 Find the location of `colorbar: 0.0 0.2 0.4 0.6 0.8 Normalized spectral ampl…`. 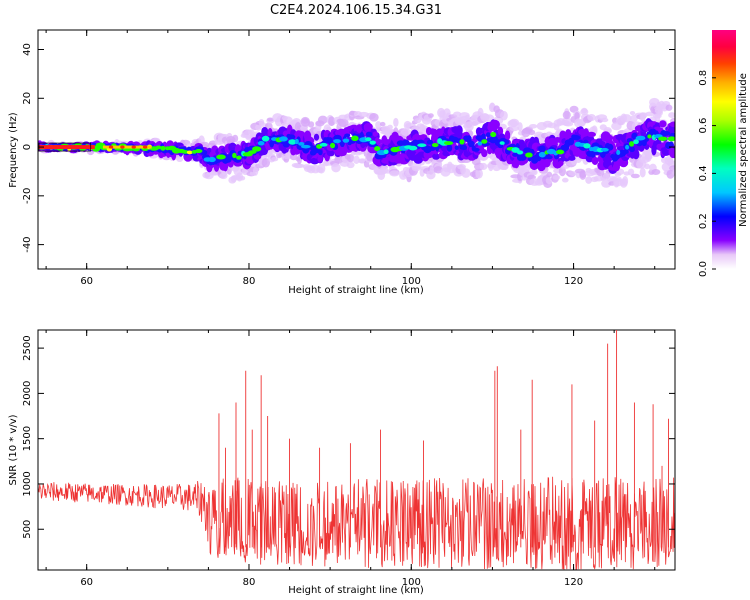

colorbar: 0.0 0.2 0.4 0.6 0.8 Normalized spectral ampl… is located at coordinates (723, 153).